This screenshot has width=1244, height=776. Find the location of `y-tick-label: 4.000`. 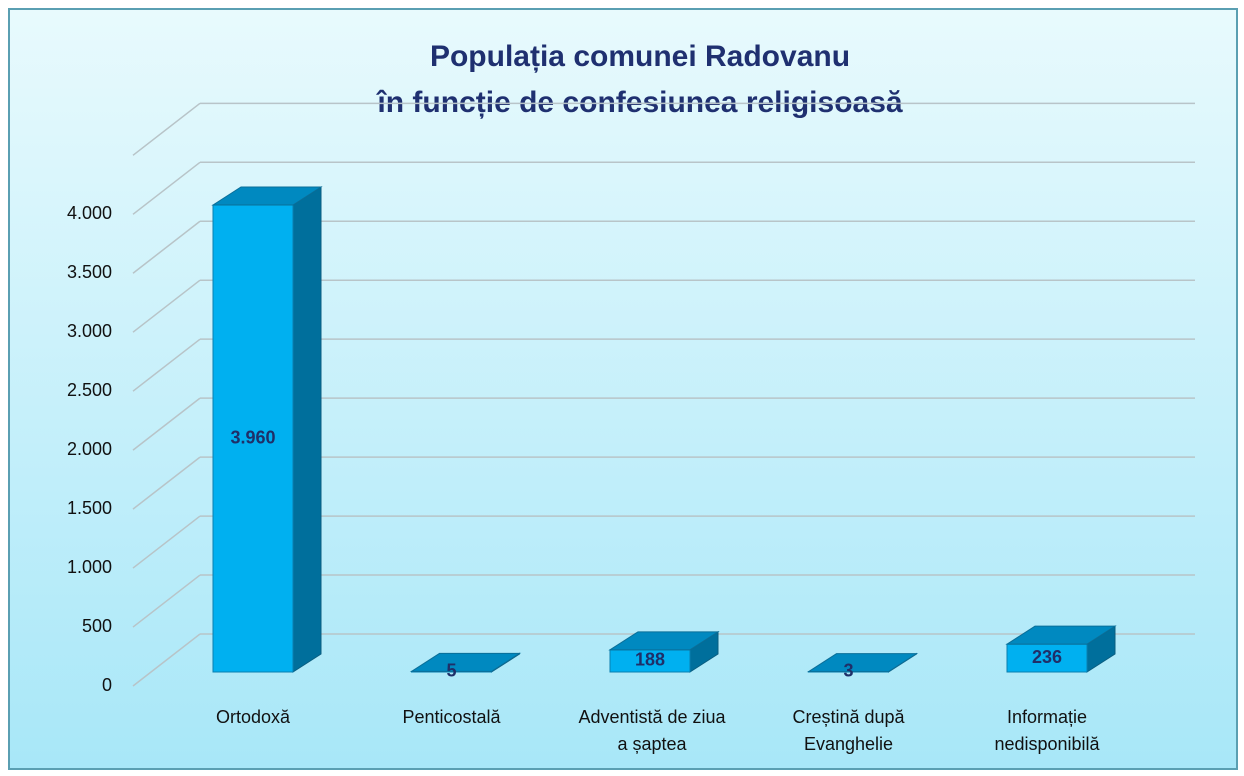

y-tick-label: 4.000 is located at coordinates (89, 213).